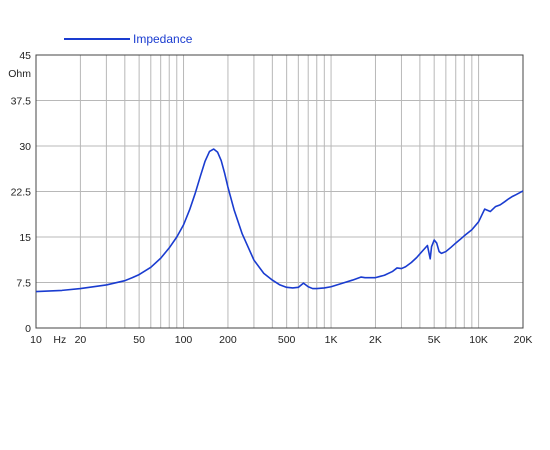 Image resolution: width=550 pixels, height=450 pixels. Describe the element at coordinates (25, 56) in the screenshot. I see `y-tick-label: 45` at that location.